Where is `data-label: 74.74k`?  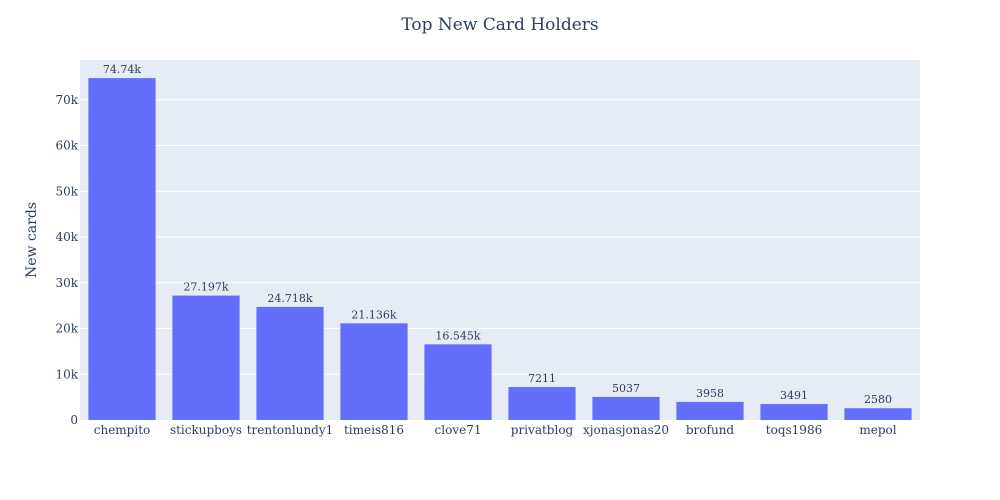
data-label: 74.74k is located at coordinates (122, 69).